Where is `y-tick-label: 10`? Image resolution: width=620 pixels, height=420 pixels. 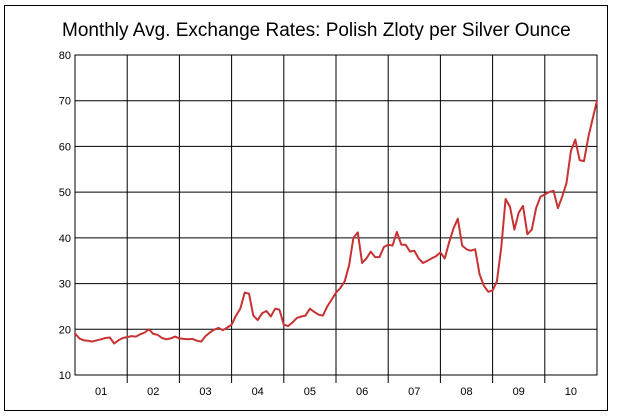
y-tick-label: 10 is located at coordinates (65, 376).